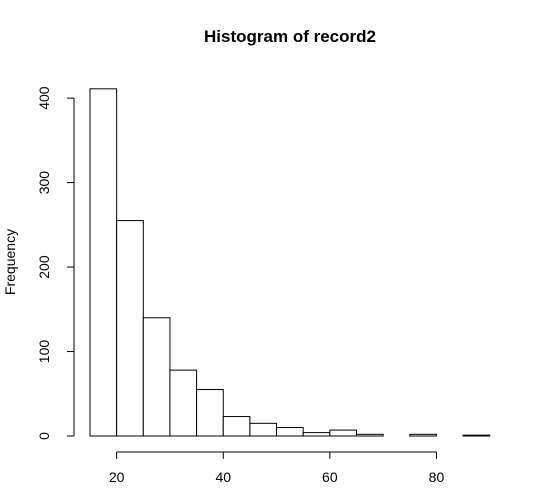 This screenshot has height=498, width=537. Describe the element at coordinates (330, 477) in the screenshot. I see `x-tick-label: 60` at that location.